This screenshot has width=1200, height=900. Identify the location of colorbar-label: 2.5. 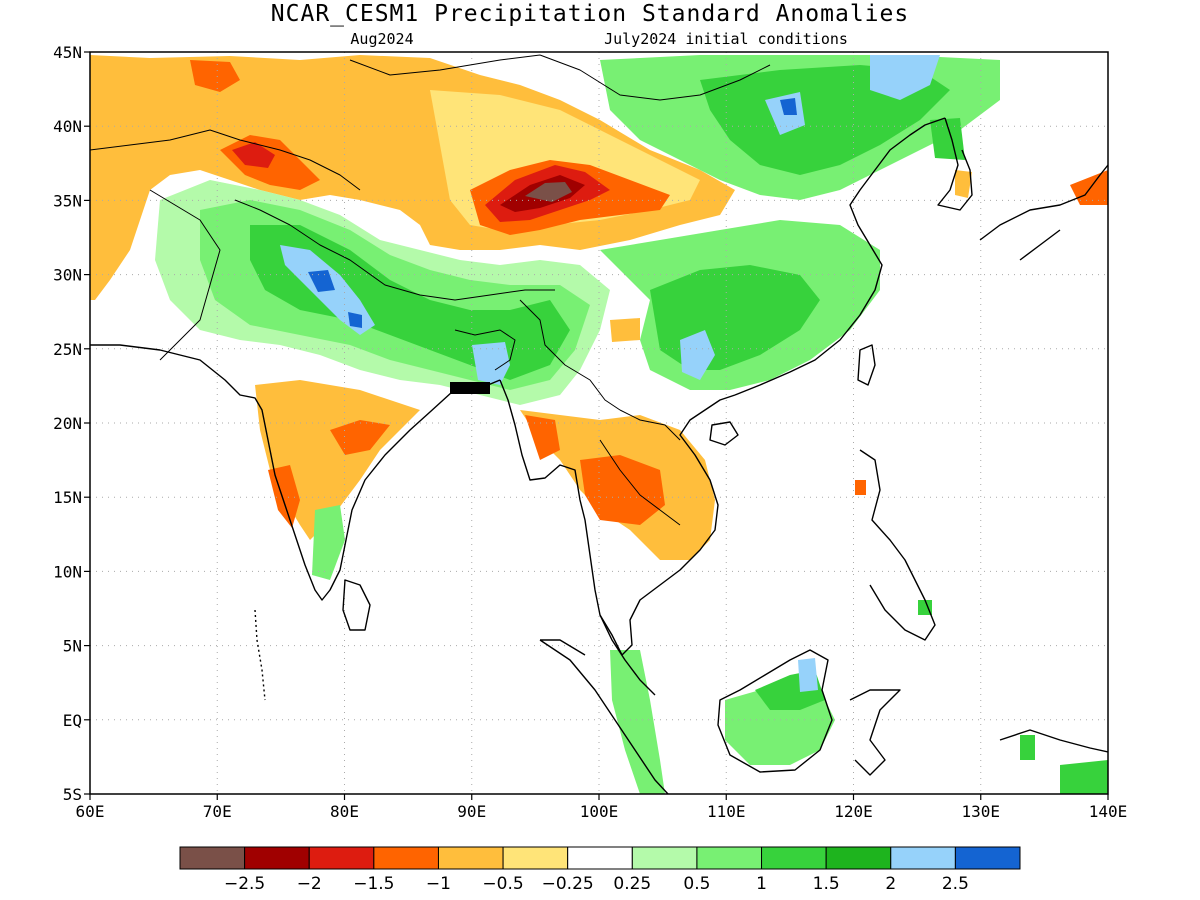
(955, 884).